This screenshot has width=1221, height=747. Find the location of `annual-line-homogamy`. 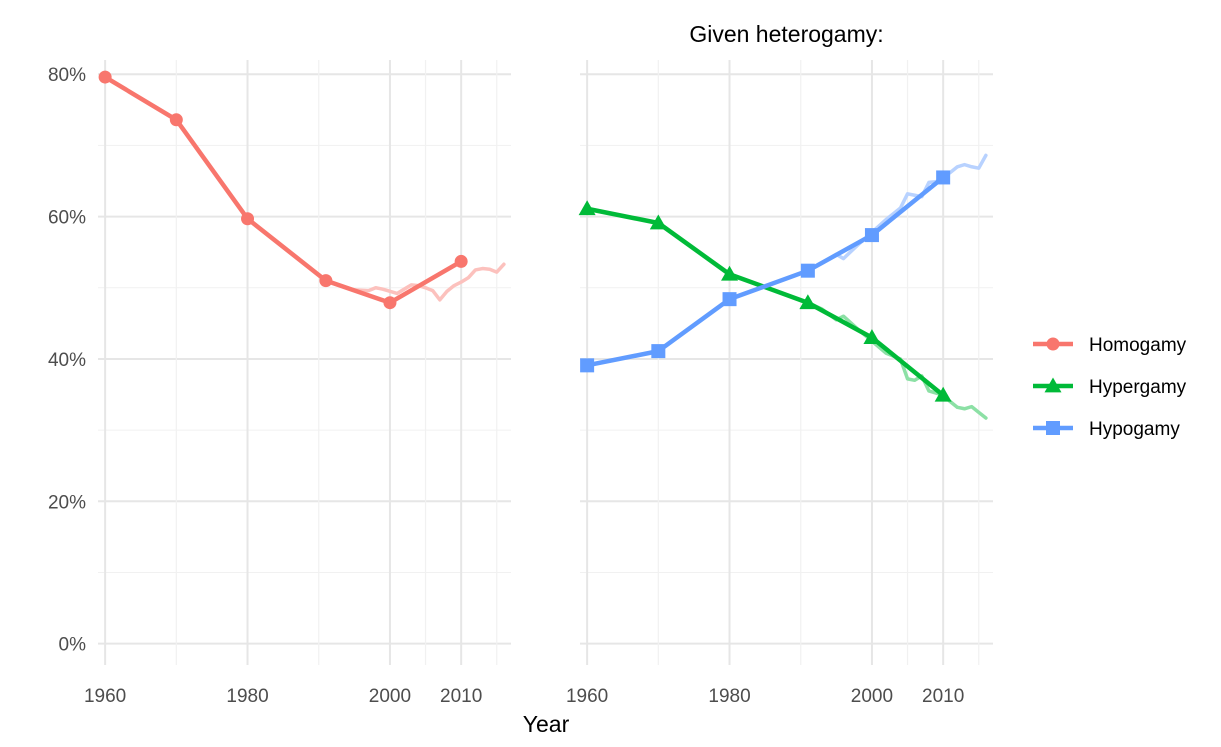

annual-line-homogamy is located at coordinates (415, 282).